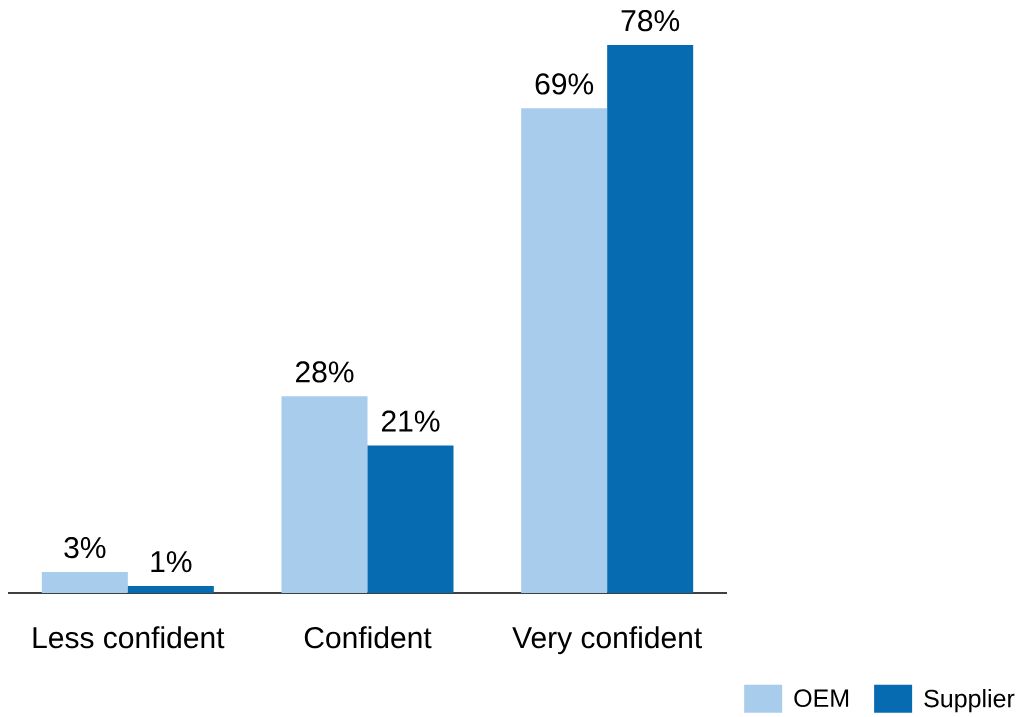 The image size is (1018, 717). Describe the element at coordinates (650, 21) in the screenshot. I see `data-label: 78%` at that location.